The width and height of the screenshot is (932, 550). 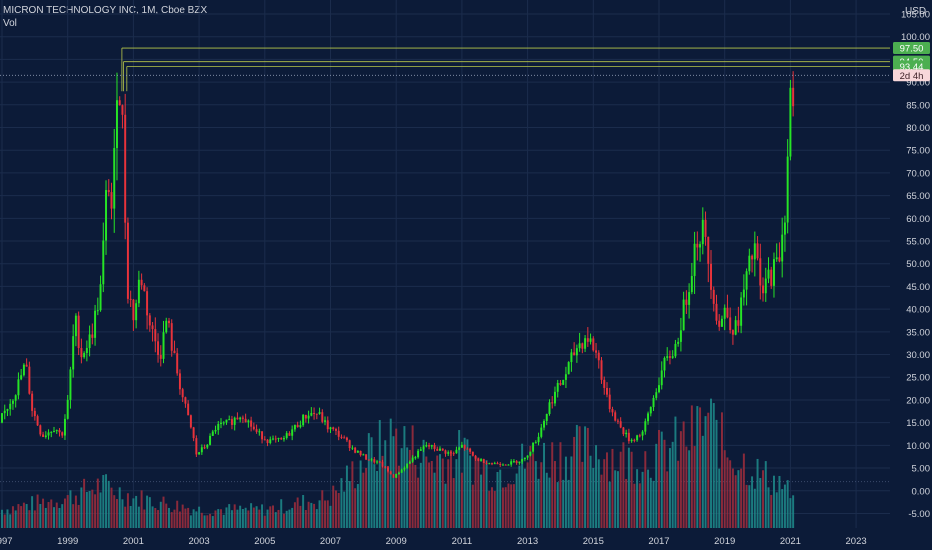 What do you see at coordinates (918, 242) in the screenshot?
I see `y-tick-label: 55.00` at bounding box center [918, 242].